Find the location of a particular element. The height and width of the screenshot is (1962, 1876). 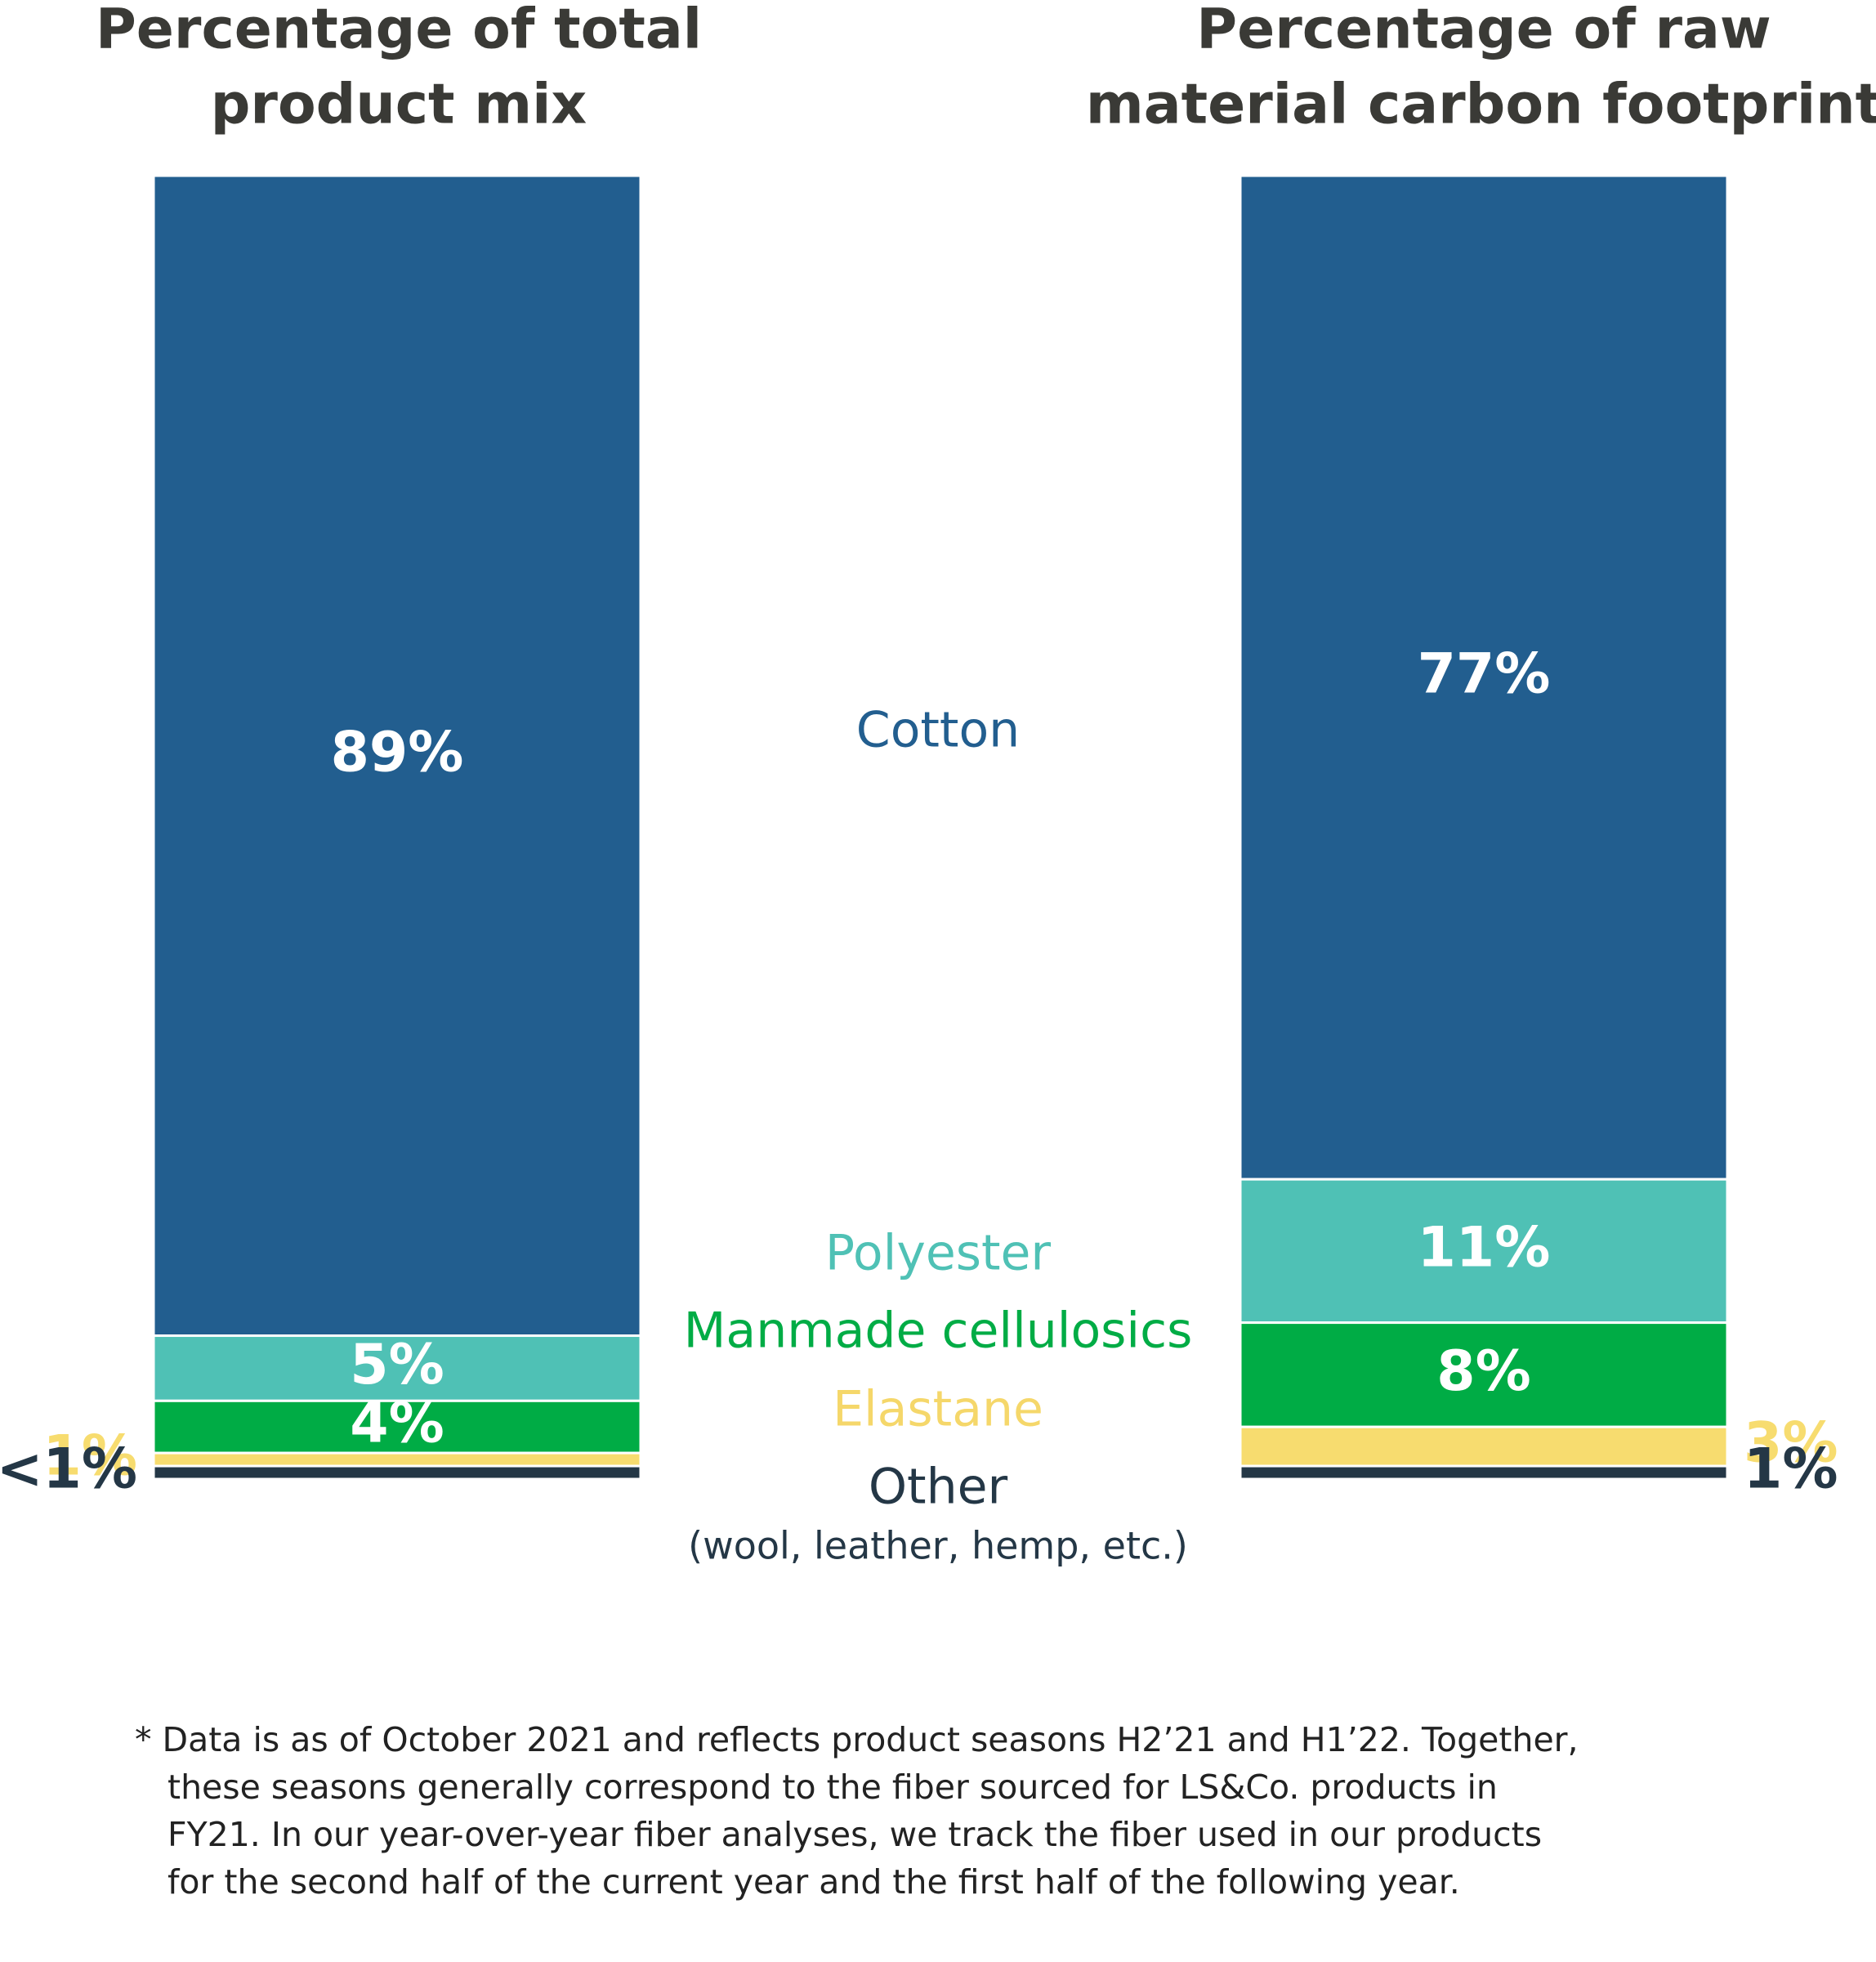

legend-entry: Elastane is located at coordinates (938, 1409).